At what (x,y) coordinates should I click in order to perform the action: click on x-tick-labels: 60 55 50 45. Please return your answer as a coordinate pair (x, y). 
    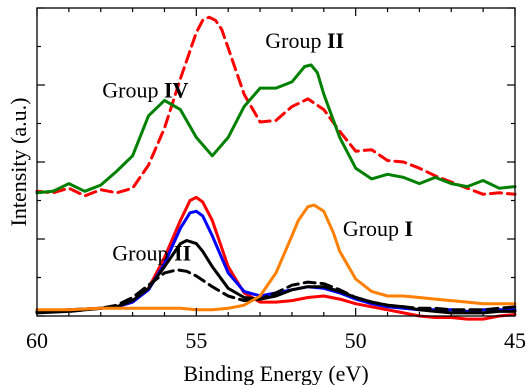
    Looking at the image, I should click on (276, 340).